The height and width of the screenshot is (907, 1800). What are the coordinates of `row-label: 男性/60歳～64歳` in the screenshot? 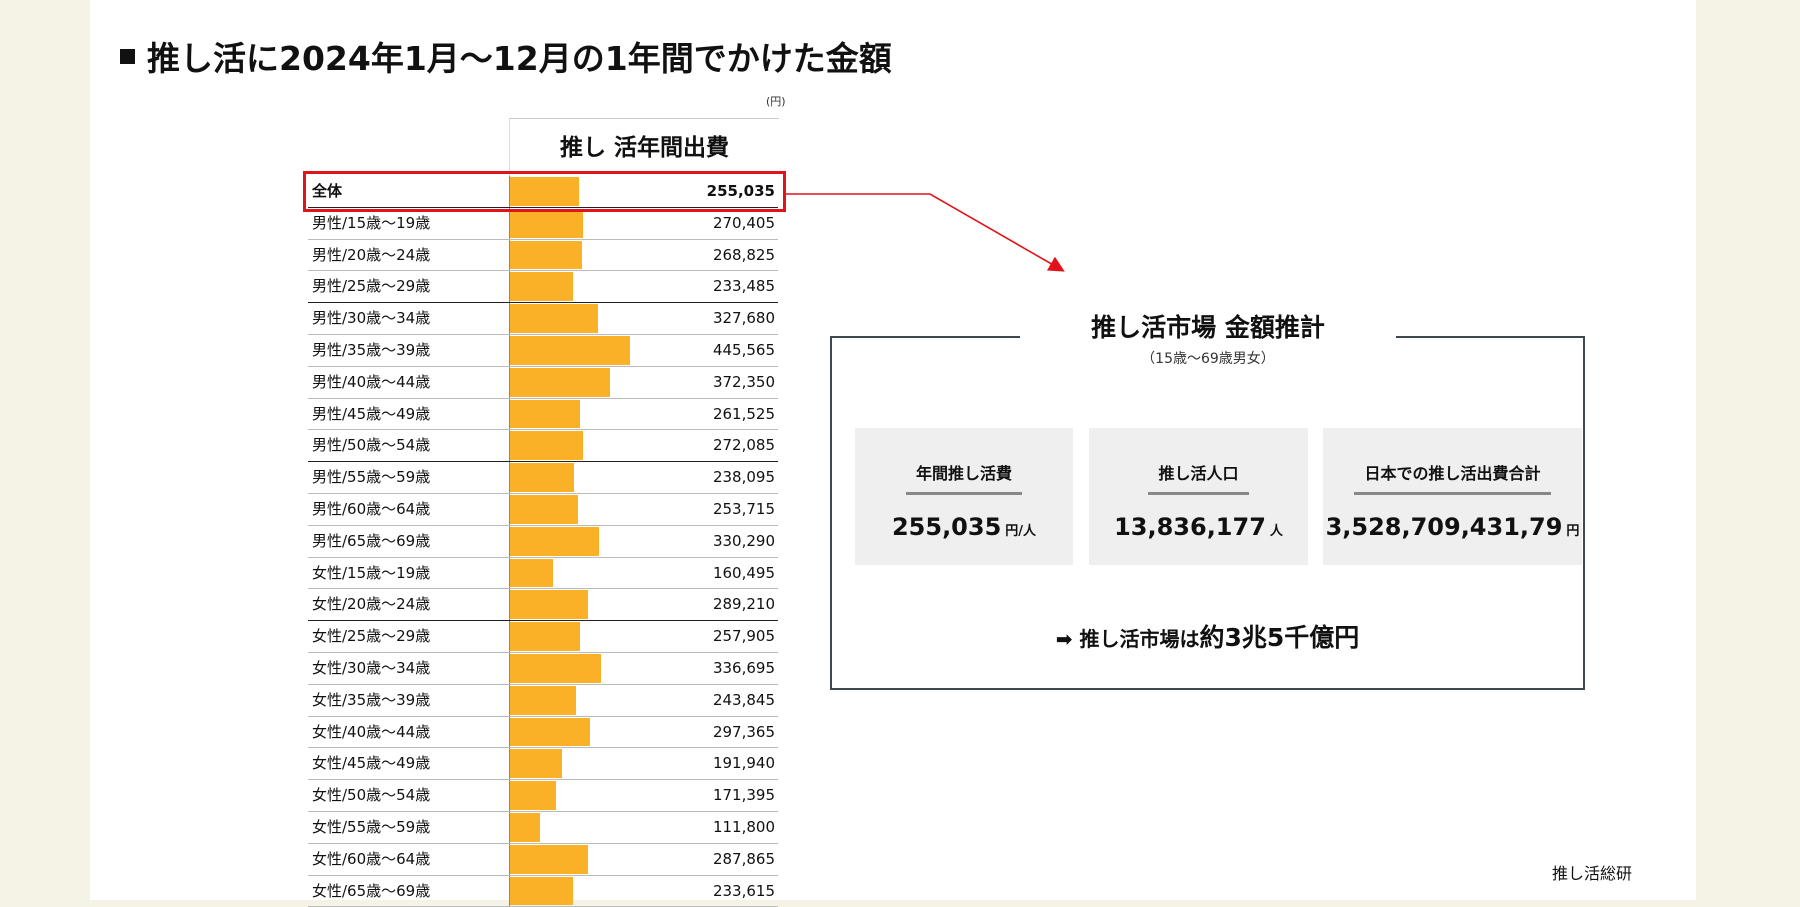 It's located at (371, 508).